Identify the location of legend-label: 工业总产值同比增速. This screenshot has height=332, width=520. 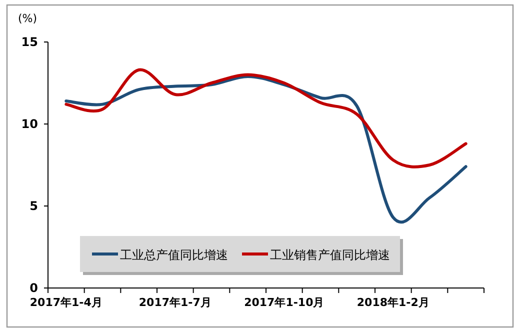
(174, 255).